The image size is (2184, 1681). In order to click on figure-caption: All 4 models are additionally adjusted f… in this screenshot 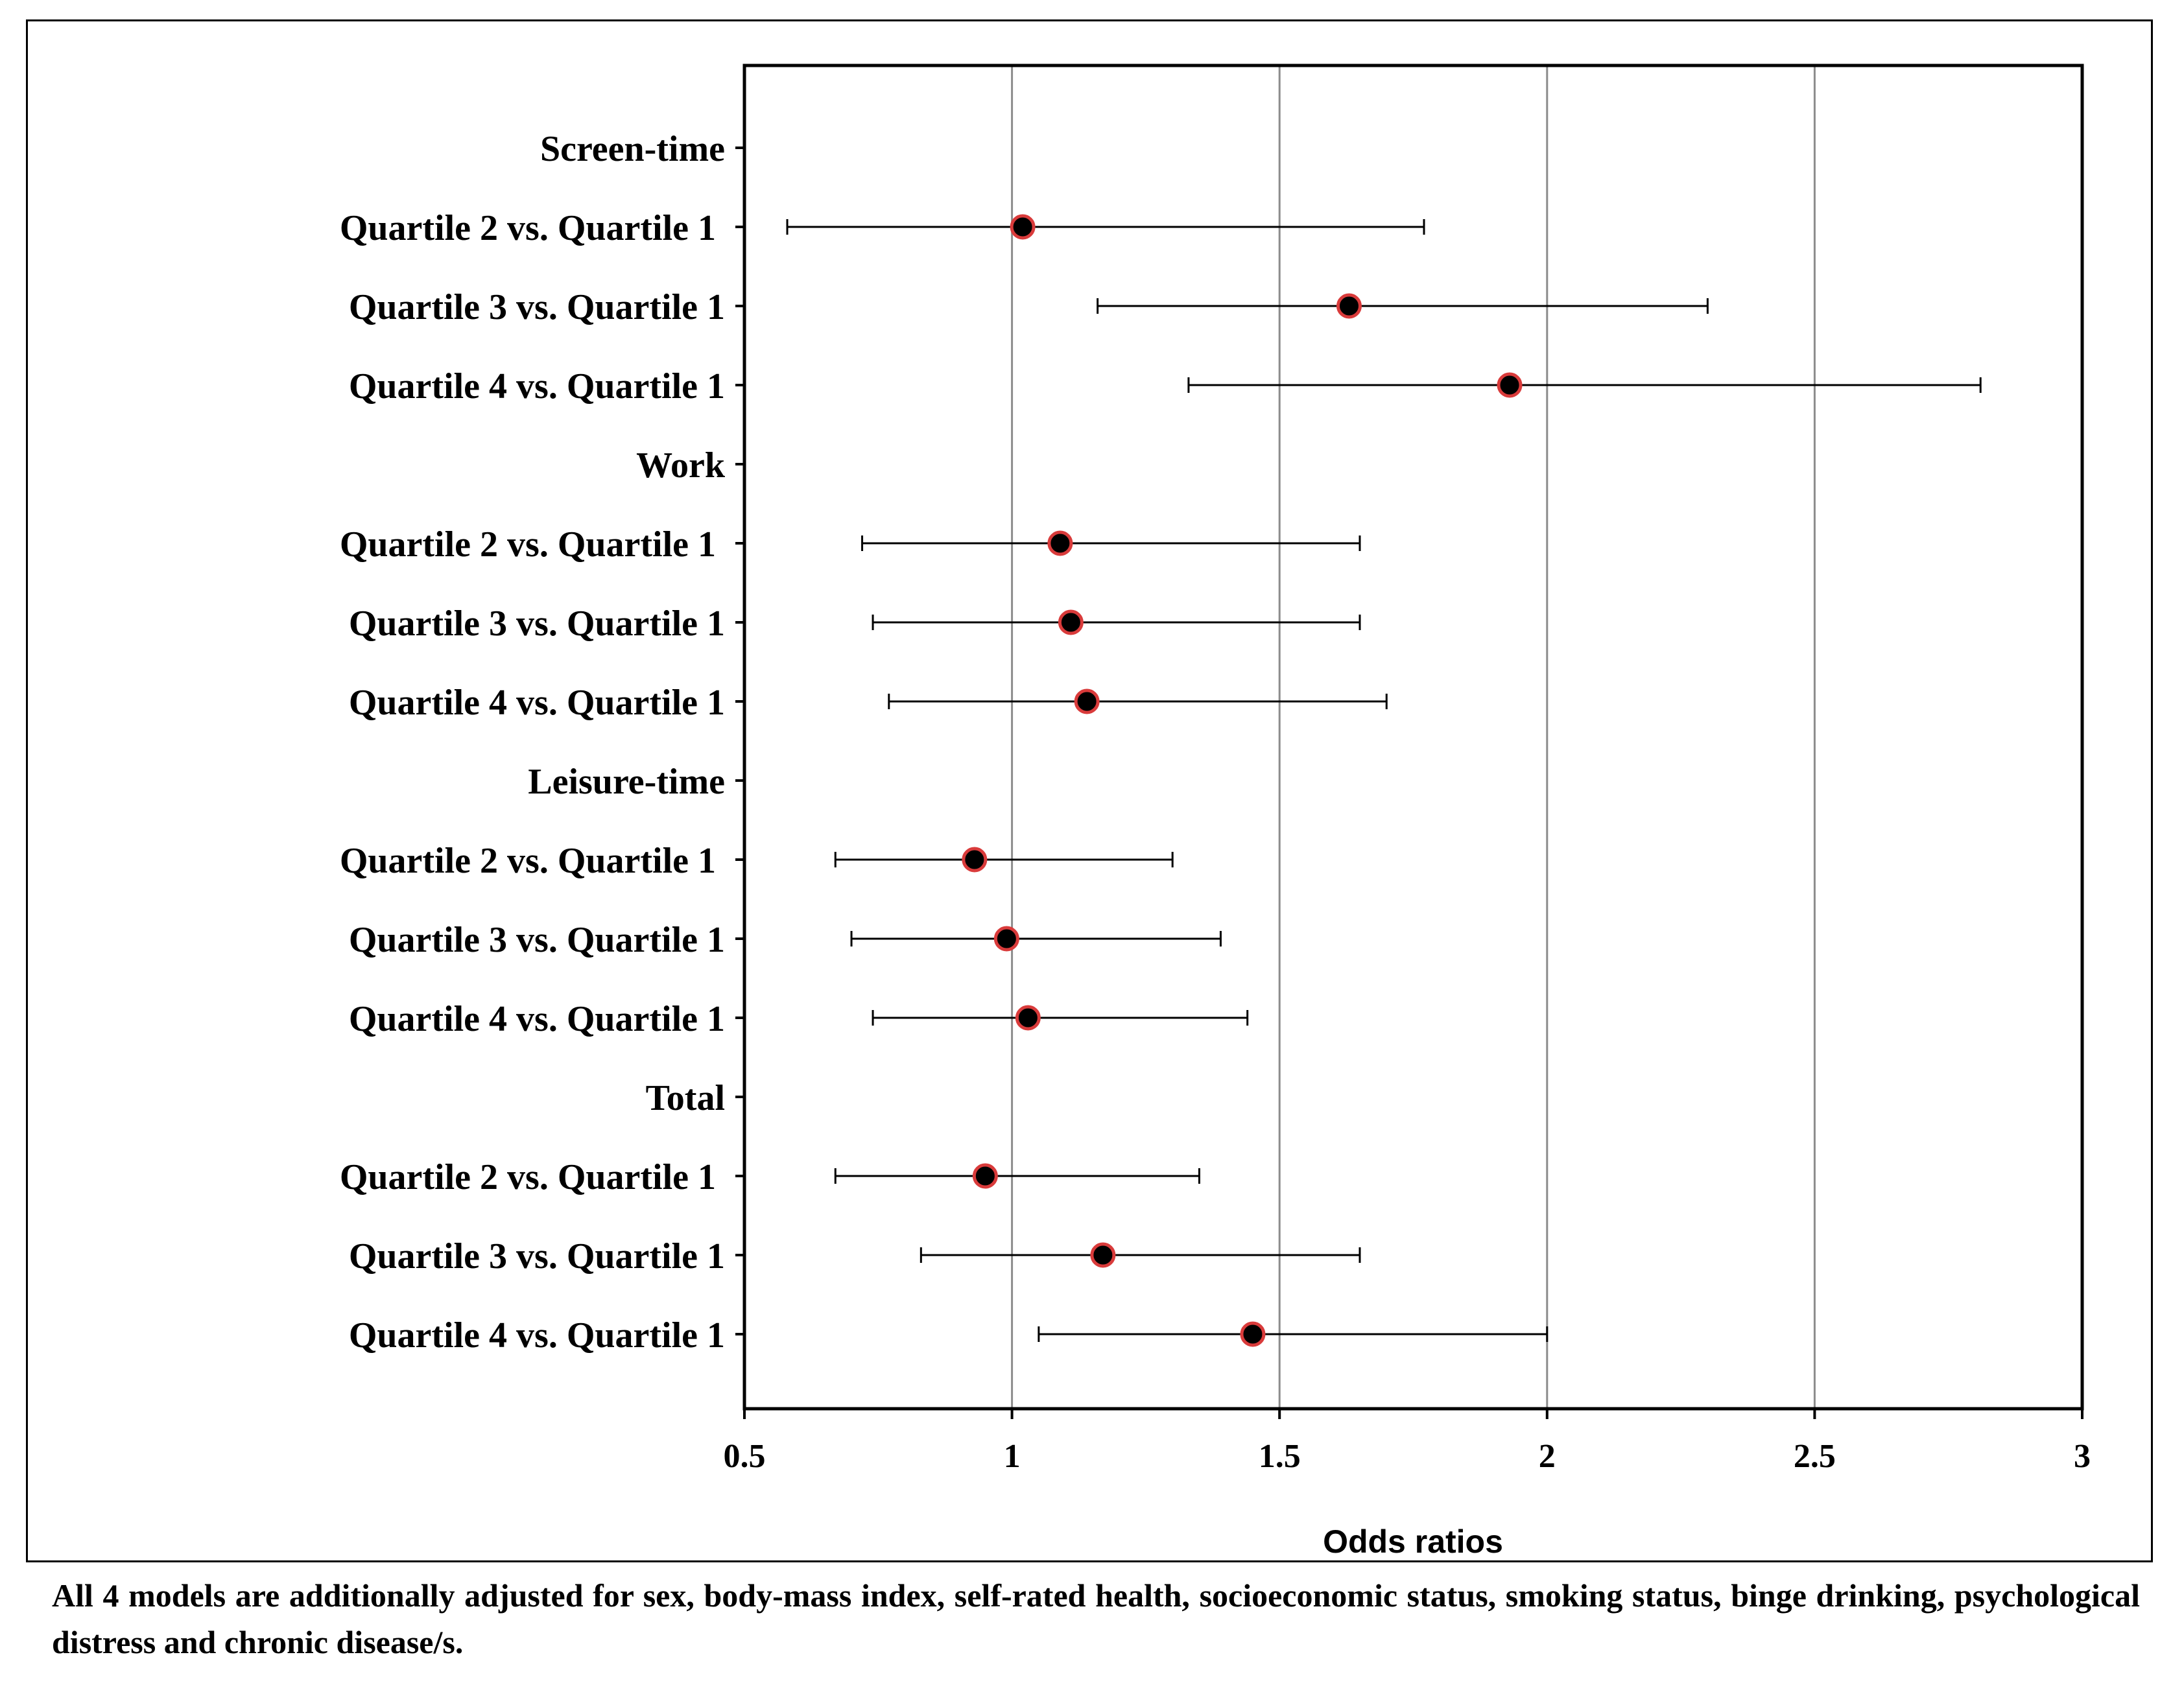, I will do `click(1096, 1618)`.